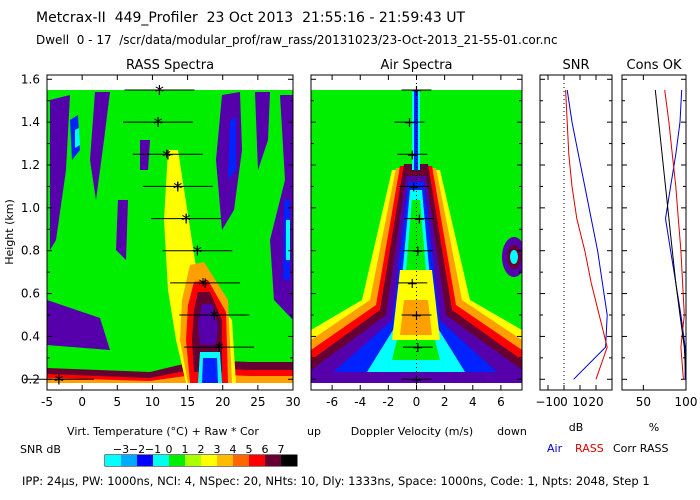 The width and height of the screenshot is (700, 500). I want to click on x-tick-label: -4, so click(360, 402).